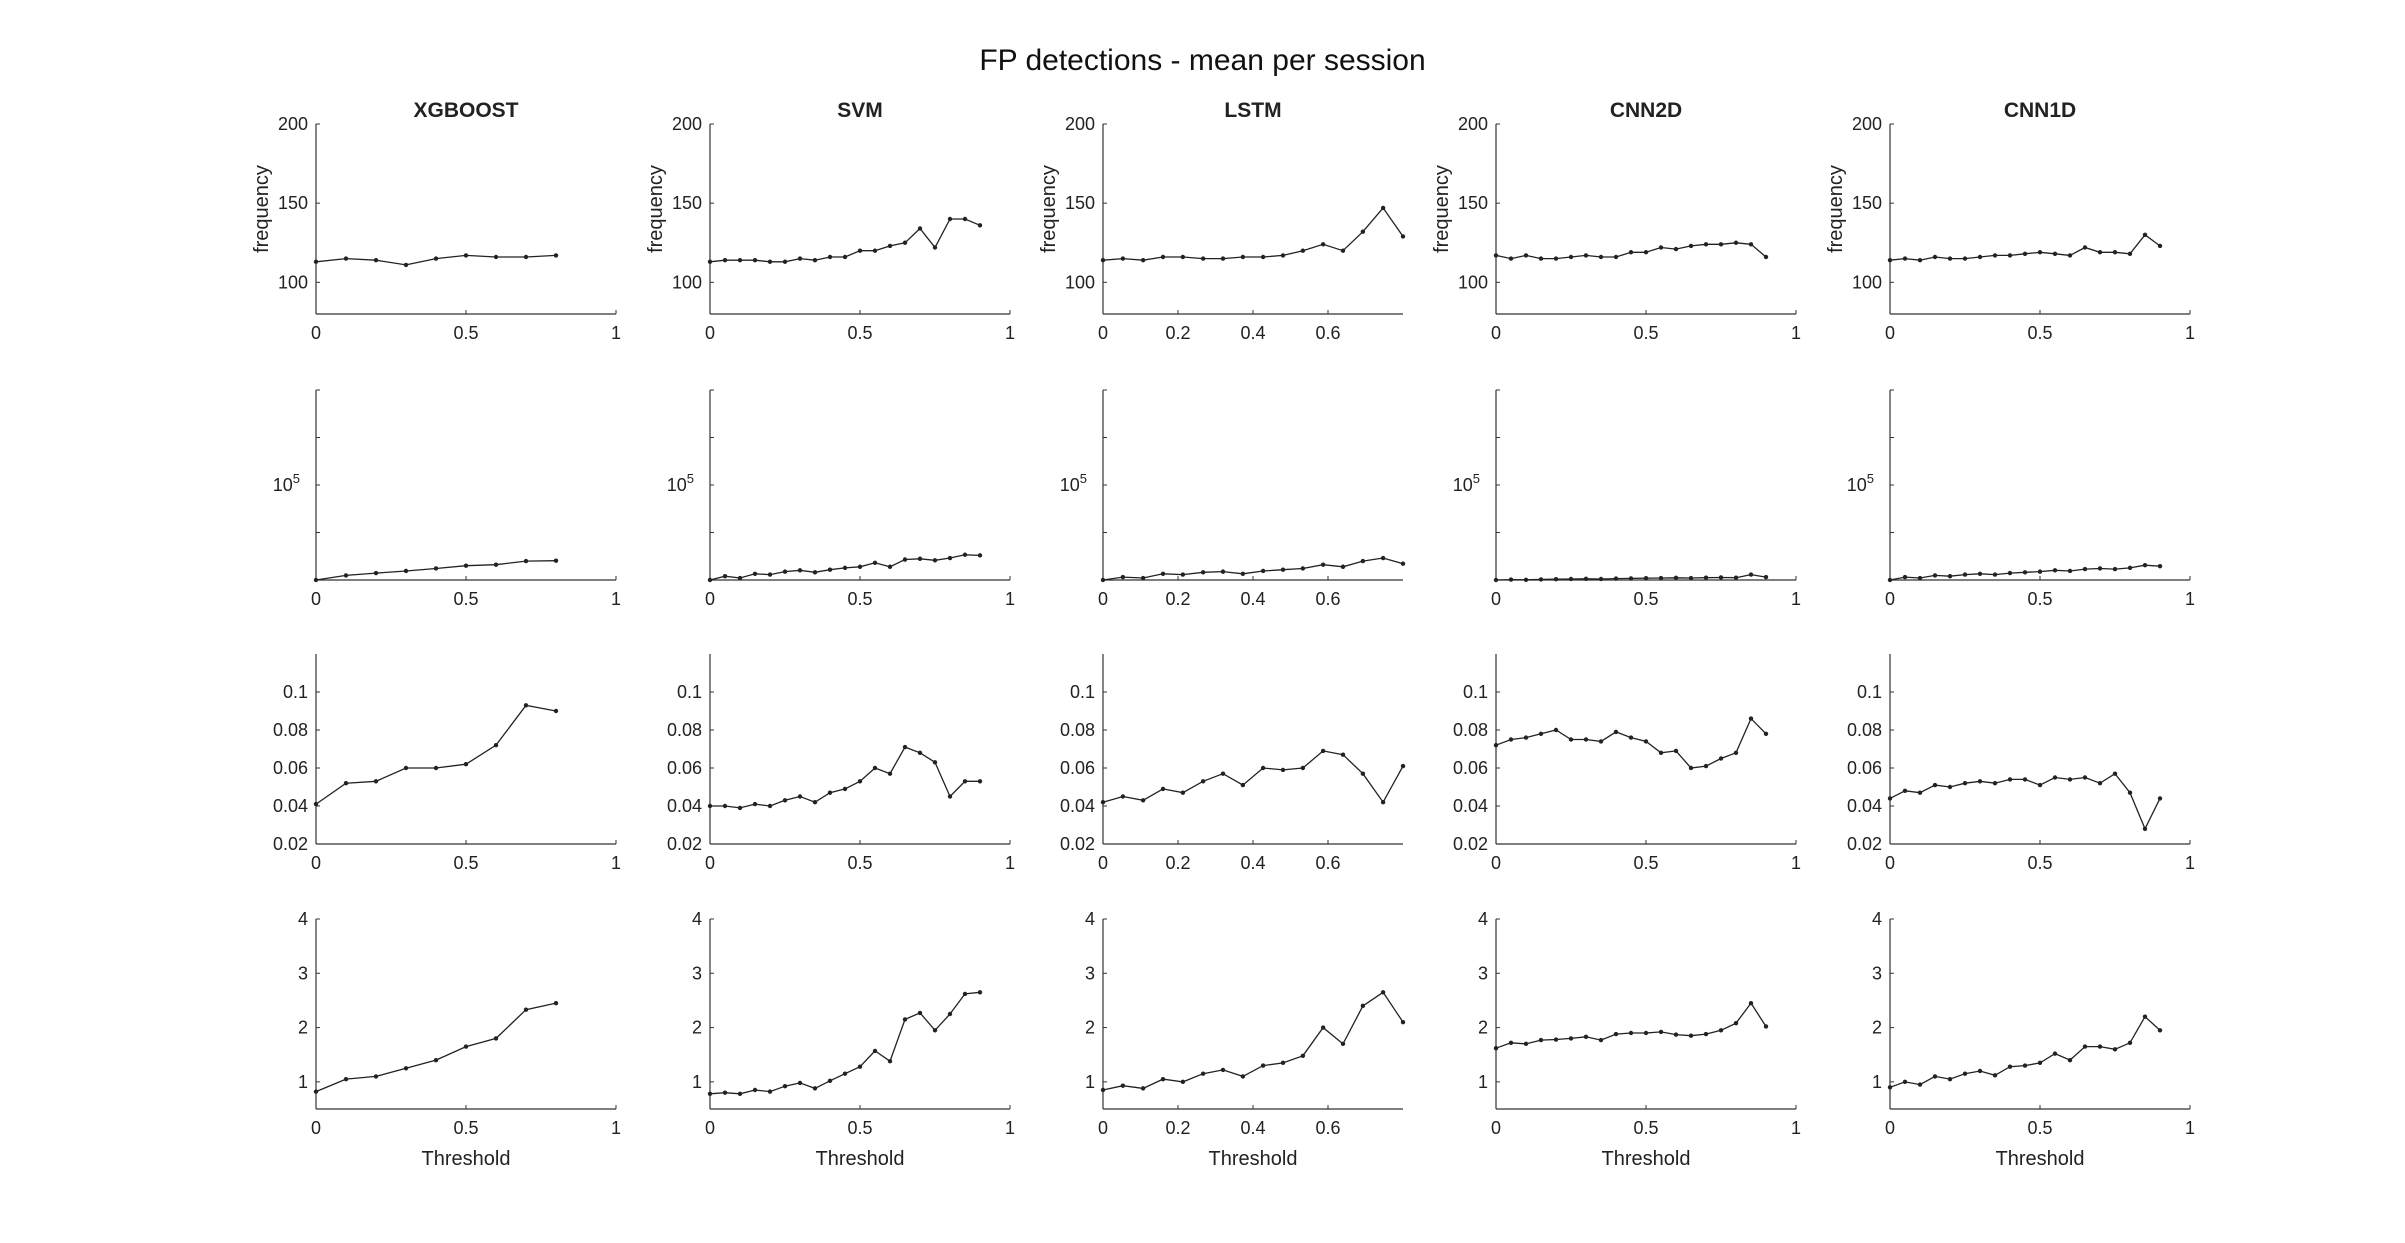 The width and height of the screenshot is (2405, 1243). Describe the element at coordinates (1470, 730) in the screenshot. I see `y-tick-label: 0.08` at that location.